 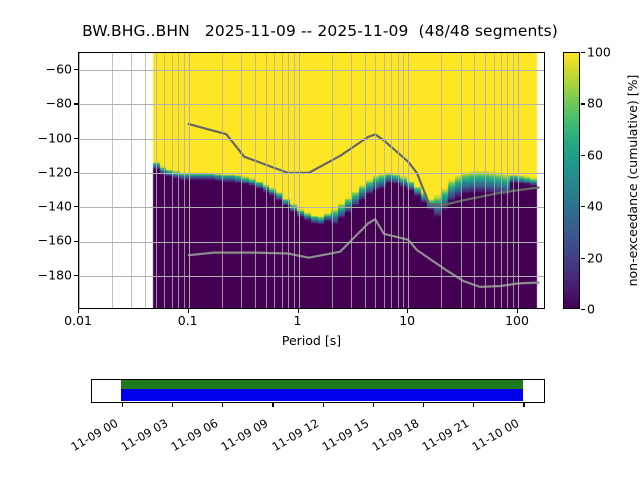 What do you see at coordinates (144, 434) in the screenshot?
I see `timeline-tick-label: 11-09 03` at bounding box center [144, 434].